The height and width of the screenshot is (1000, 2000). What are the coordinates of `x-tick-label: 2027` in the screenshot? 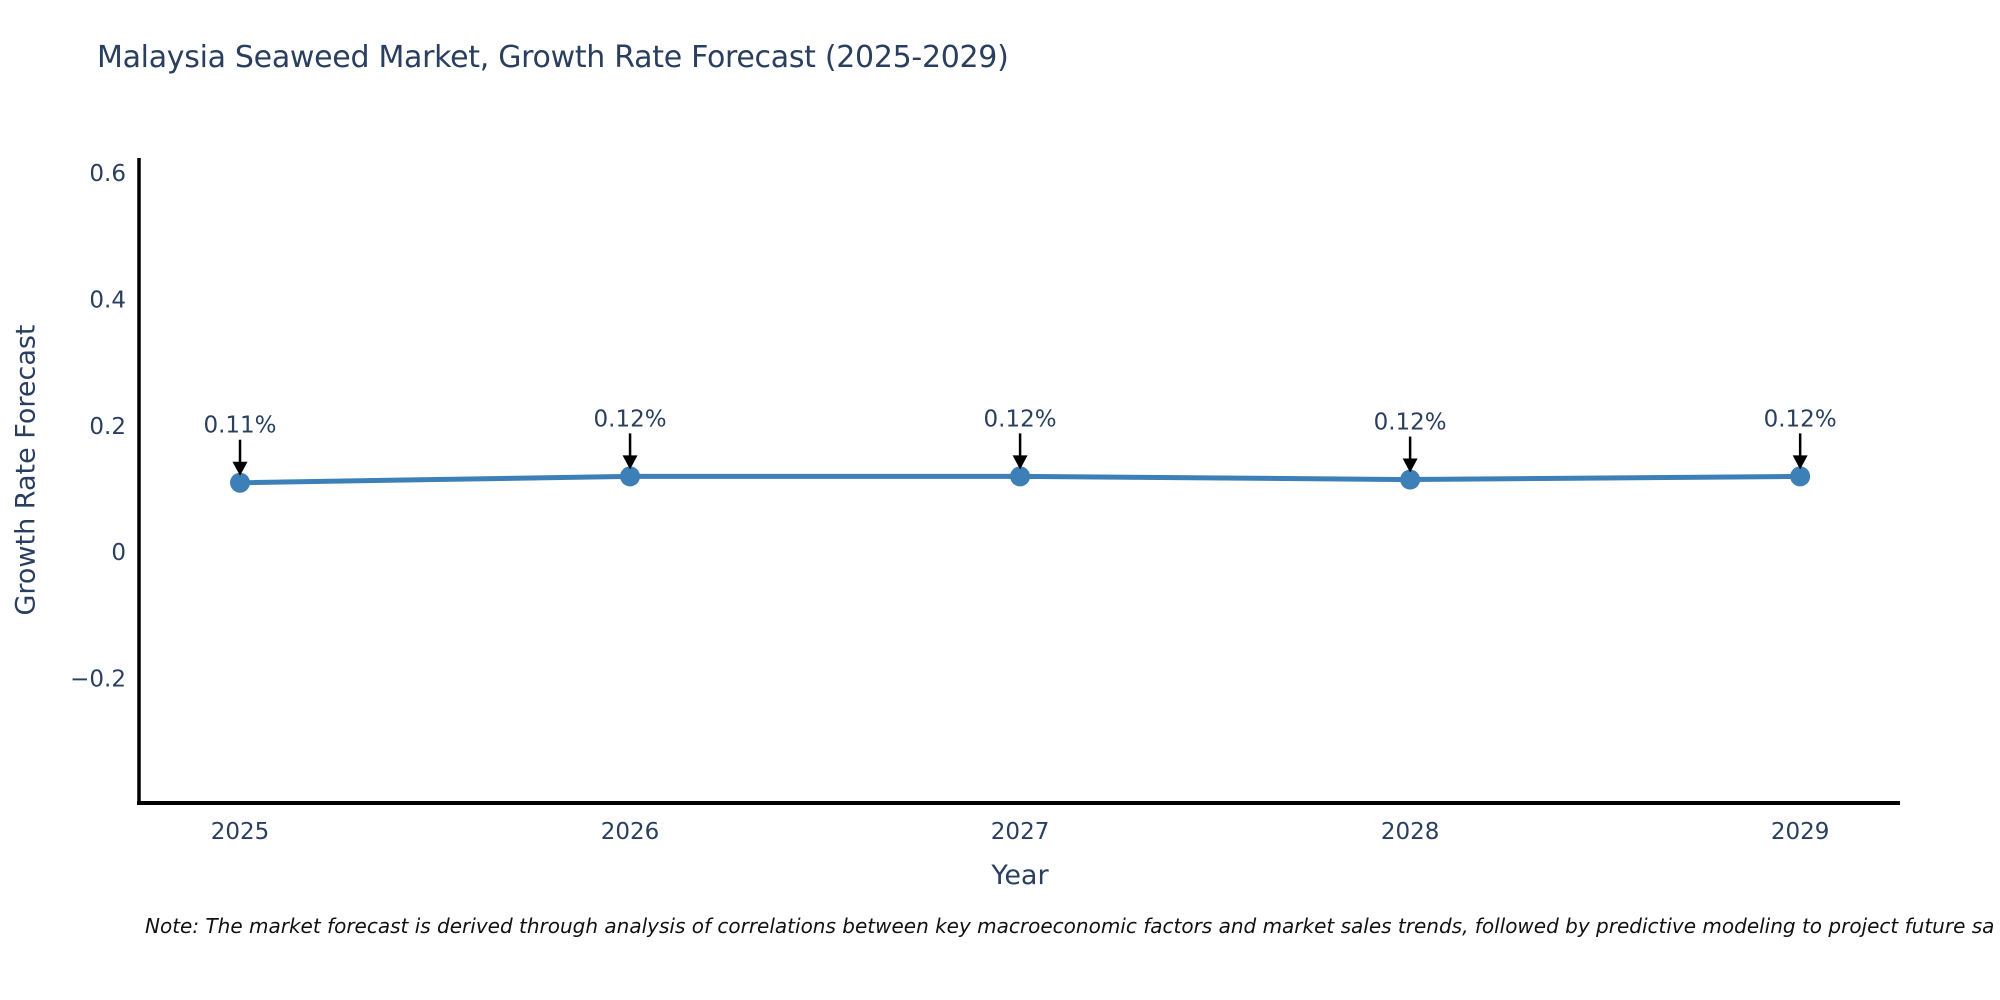 It's located at (1020, 832).